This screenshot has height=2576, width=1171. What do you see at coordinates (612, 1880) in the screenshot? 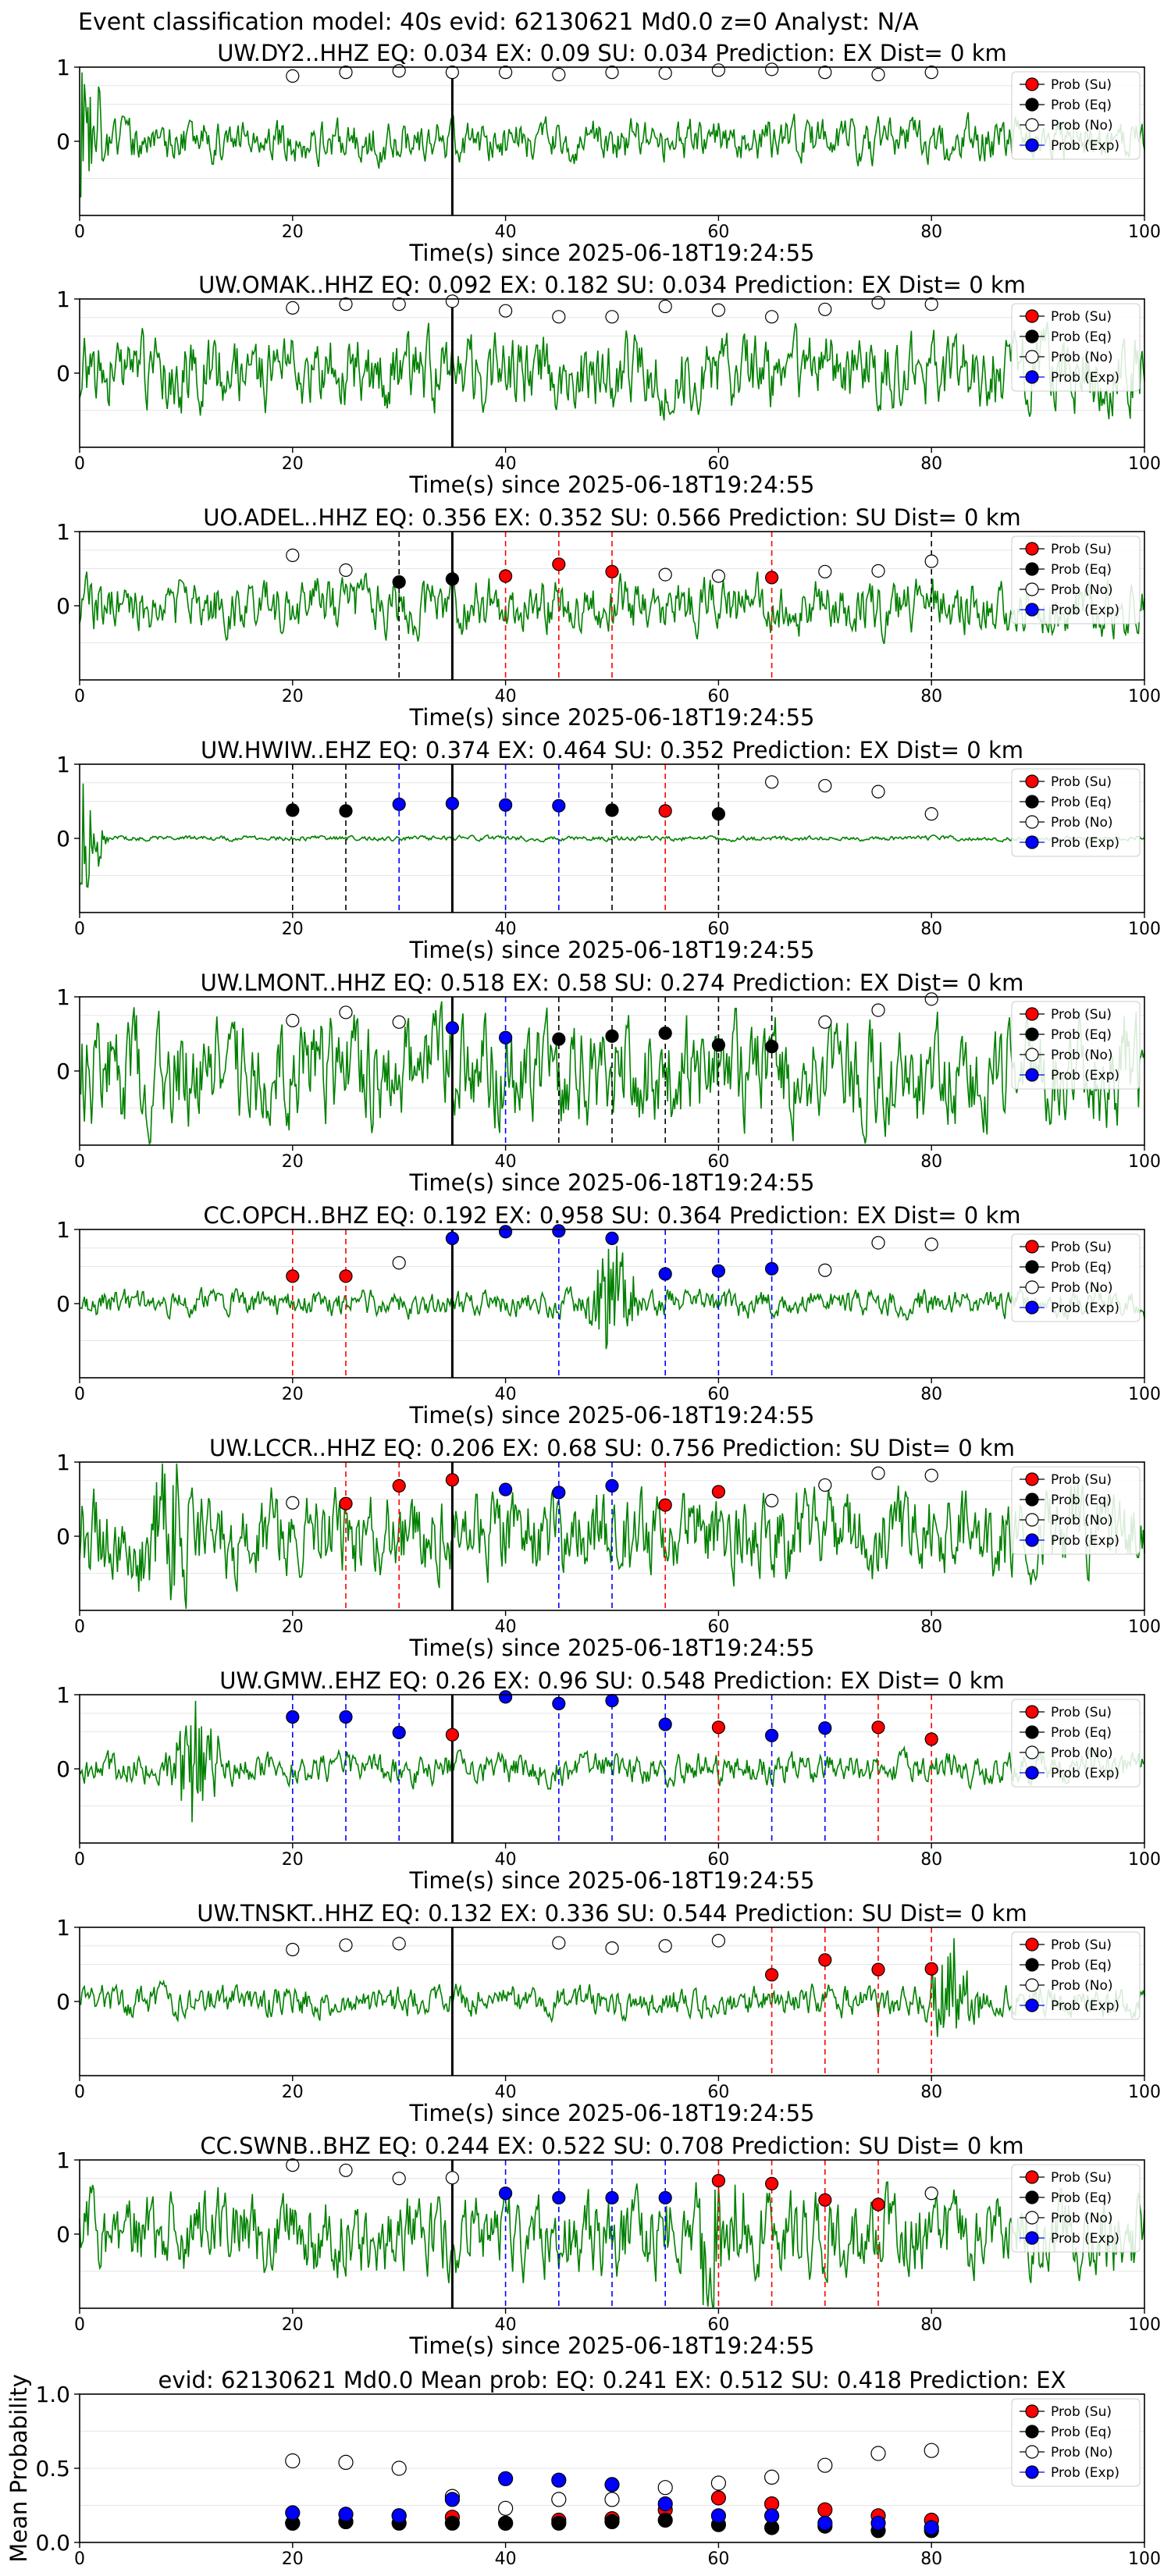
I see `x-axis-label: Time(s) since 2025-06-18T19:24:55` at bounding box center [612, 1880].